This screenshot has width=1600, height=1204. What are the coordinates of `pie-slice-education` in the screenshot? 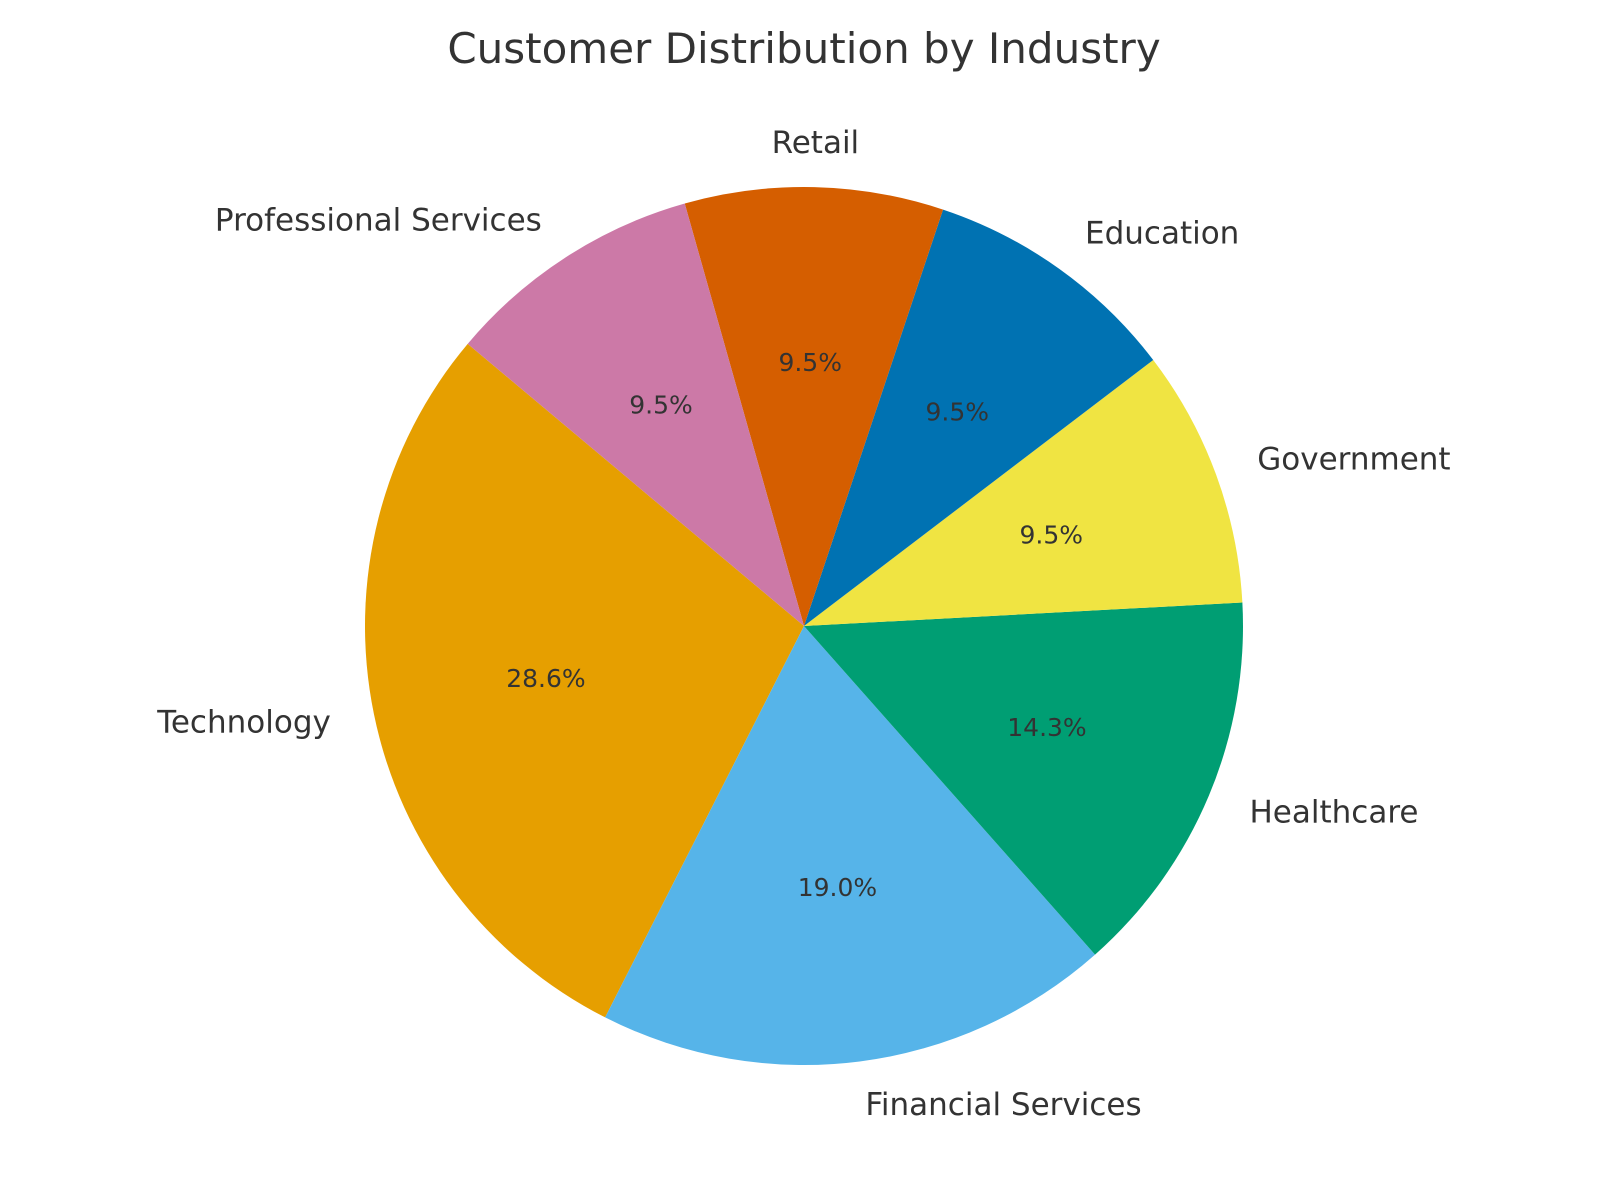 It's located at (979, 417).